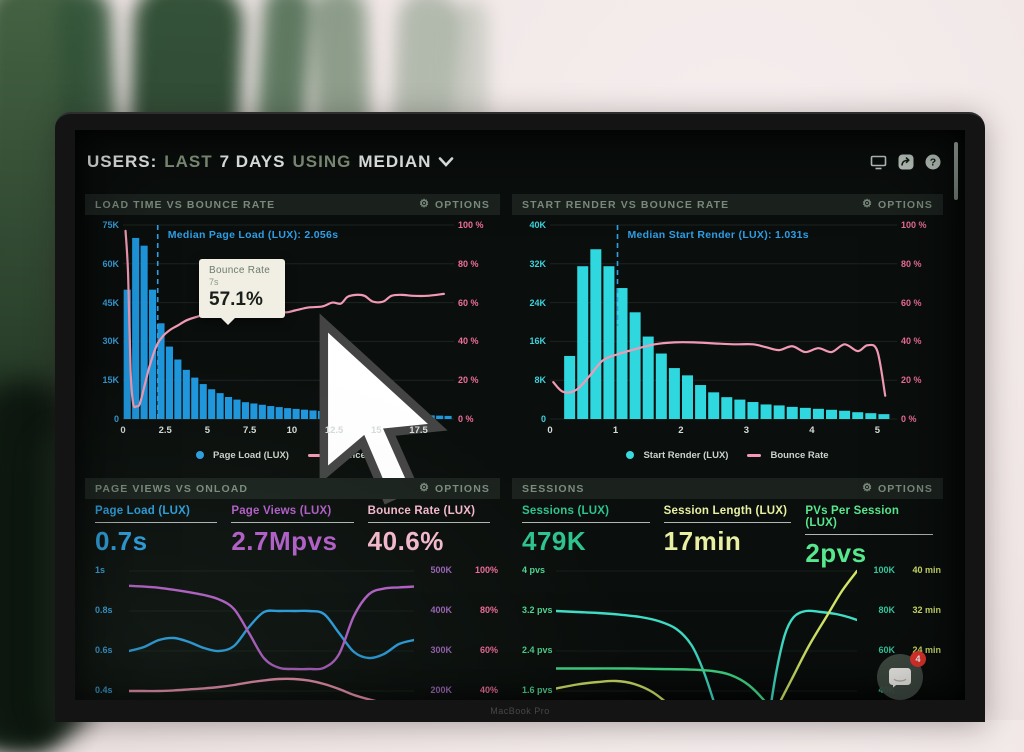  Describe the element at coordinates (727, 488) in the screenshot. I see `panel-header: SESSIONS ⚙ OPTIONS` at that location.